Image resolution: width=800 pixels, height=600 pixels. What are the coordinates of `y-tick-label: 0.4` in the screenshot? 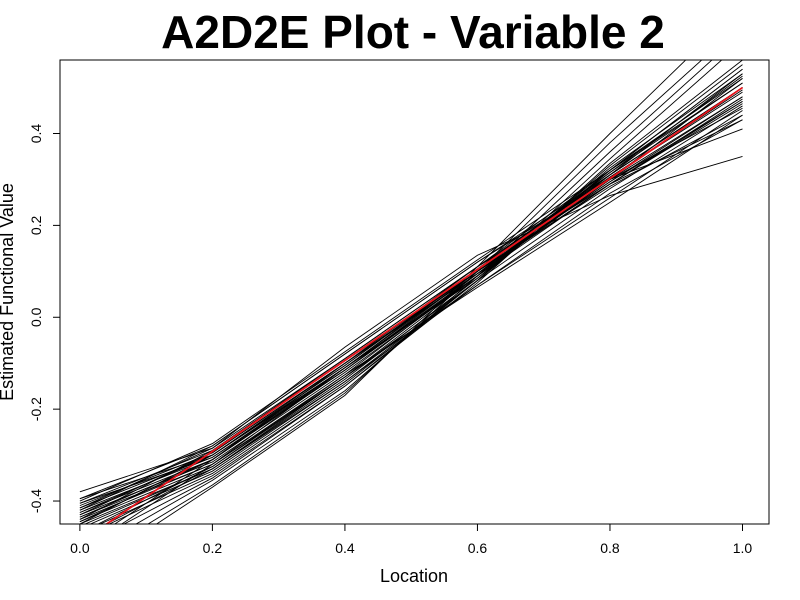 It's located at (36, 134).